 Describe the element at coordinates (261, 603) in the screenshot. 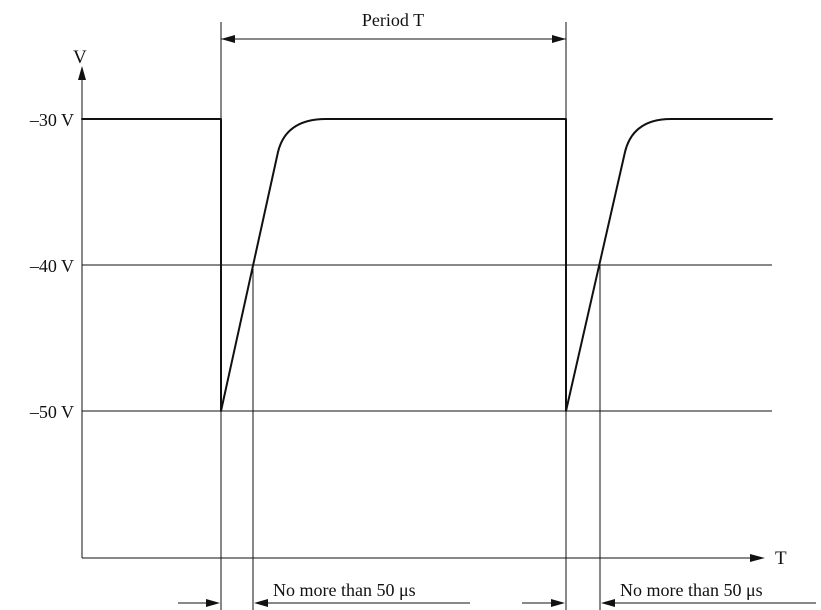

I see `rise-limit-1-arrowhead-right` at that location.